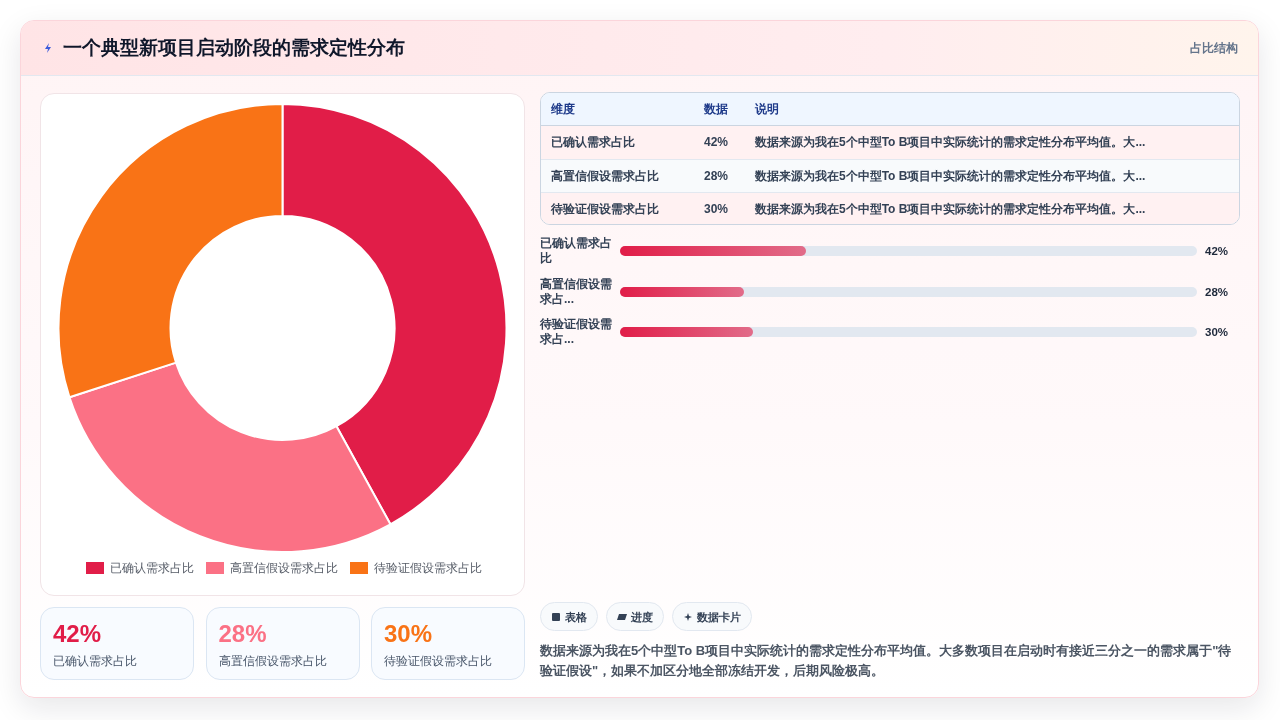 The height and width of the screenshot is (720, 1280). Describe the element at coordinates (563, 109) in the screenshot. I see `text: 维度` at that location.